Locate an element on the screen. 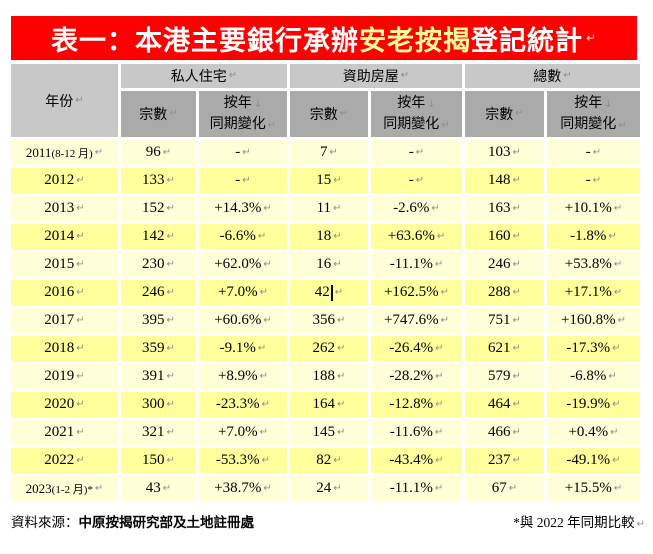 The width and height of the screenshot is (653, 554). year-cell: 2021 ↵ is located at coordinates (64, 432).